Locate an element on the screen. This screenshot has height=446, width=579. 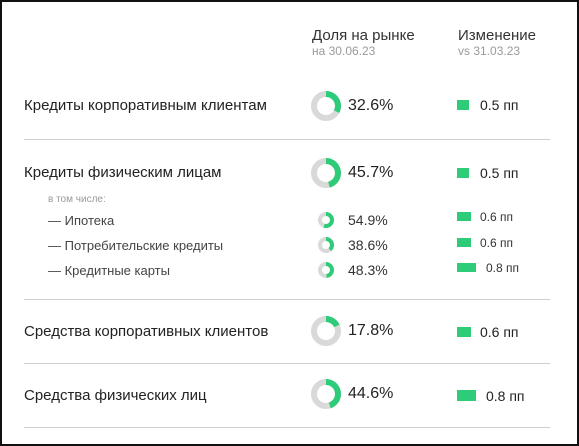
change-column-vs: vs 31.03.23 is located at coordinates (489, 51).